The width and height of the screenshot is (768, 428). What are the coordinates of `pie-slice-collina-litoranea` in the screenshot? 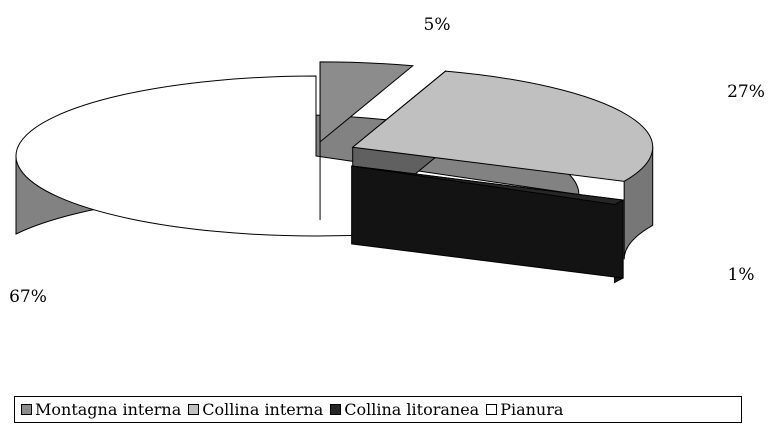 It's located at (488, 224).